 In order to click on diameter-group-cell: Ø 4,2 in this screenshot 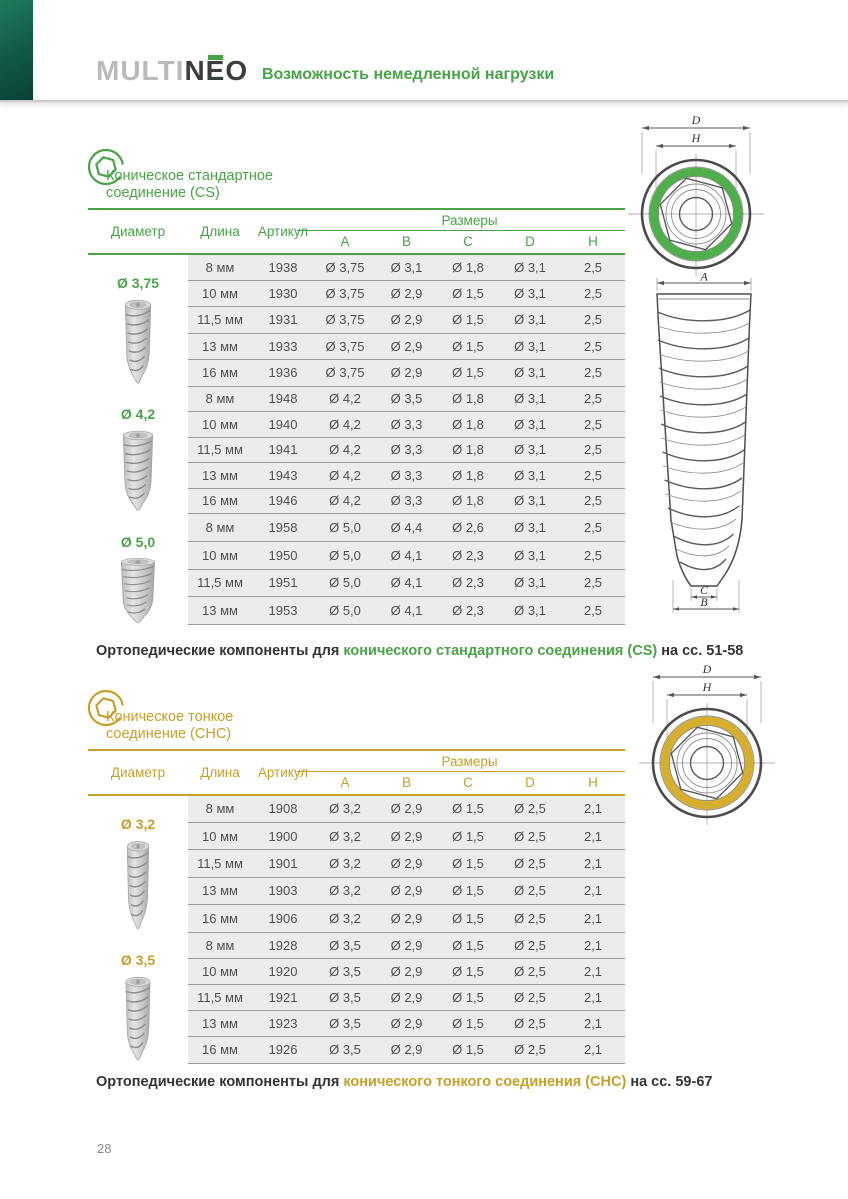, I will do `click(138, 450)`.